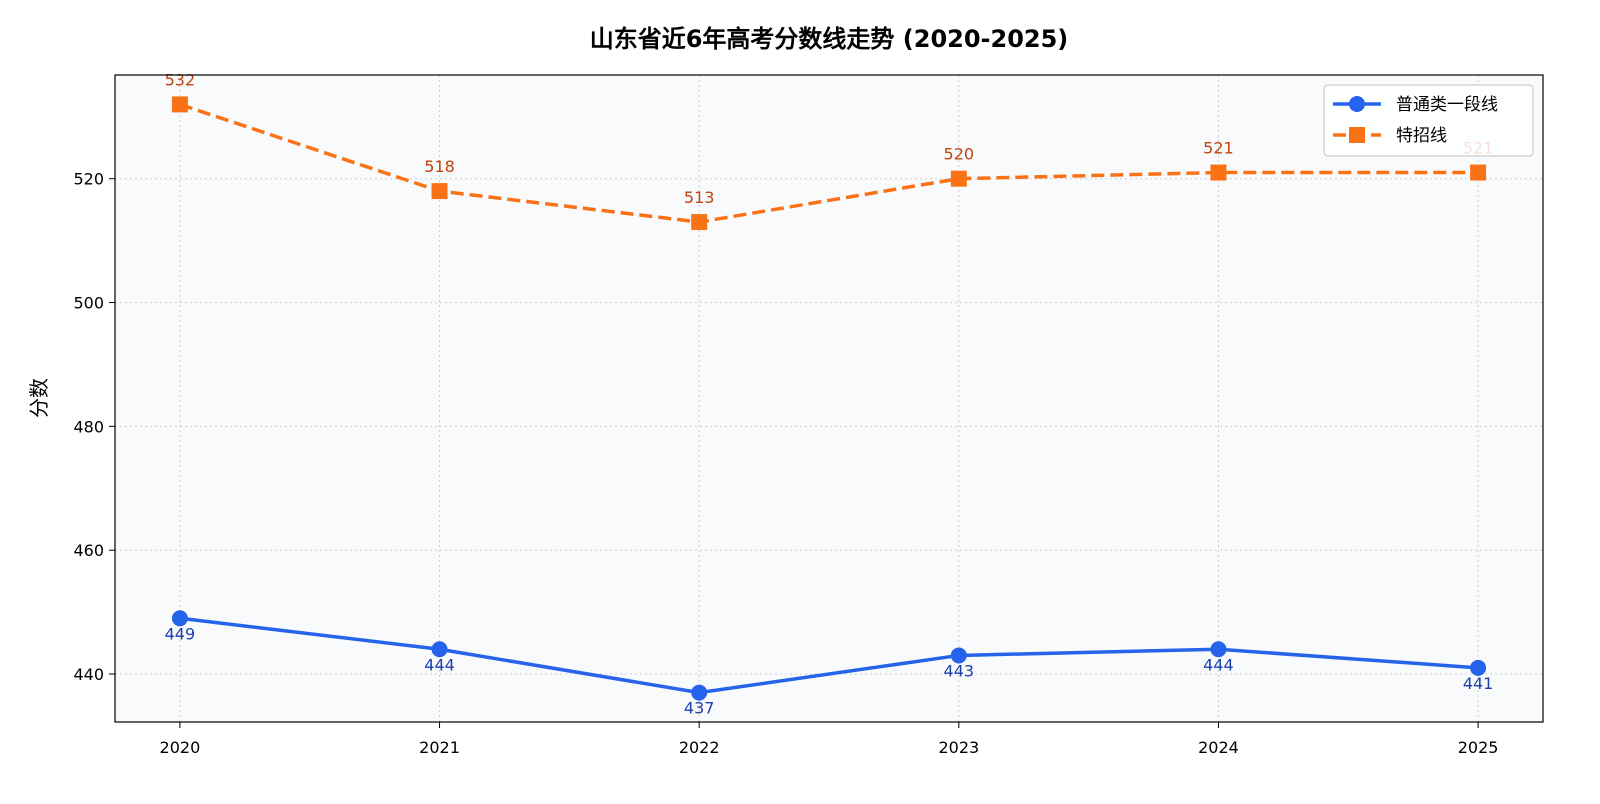 This screenshot has height=804, width=1600. What do you see at coordinates (88, 303) in the screenshot?
I see `y-tick-label: 500` at bounding box center [88, 303].